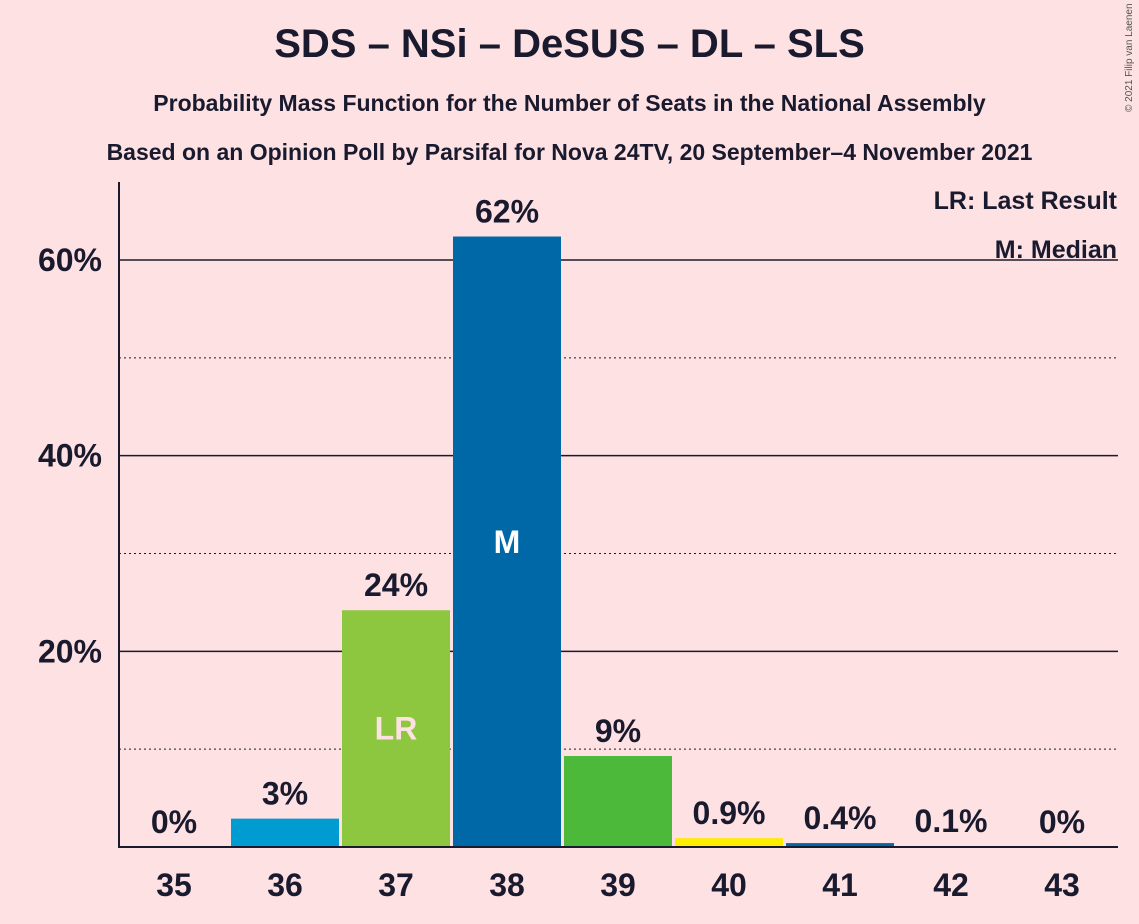 The height and width of the screenshot is (924, 1139). Describe the element at coordinates (396, 885) in the screenshot. I see `x-tick-label-37: 37` at that location.